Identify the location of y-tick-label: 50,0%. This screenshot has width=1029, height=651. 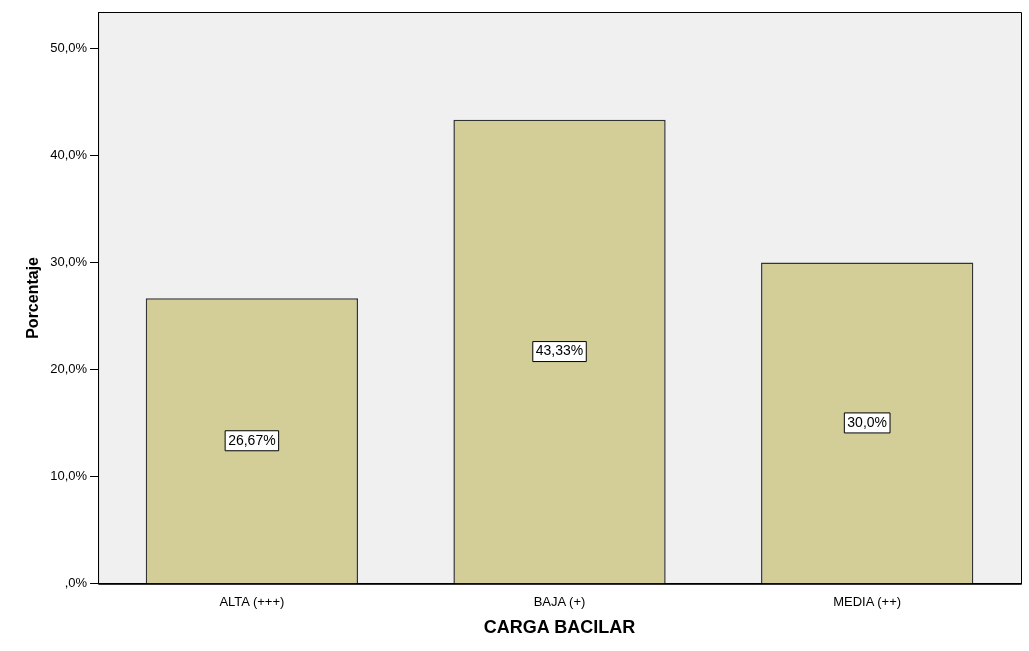
(69, 47).